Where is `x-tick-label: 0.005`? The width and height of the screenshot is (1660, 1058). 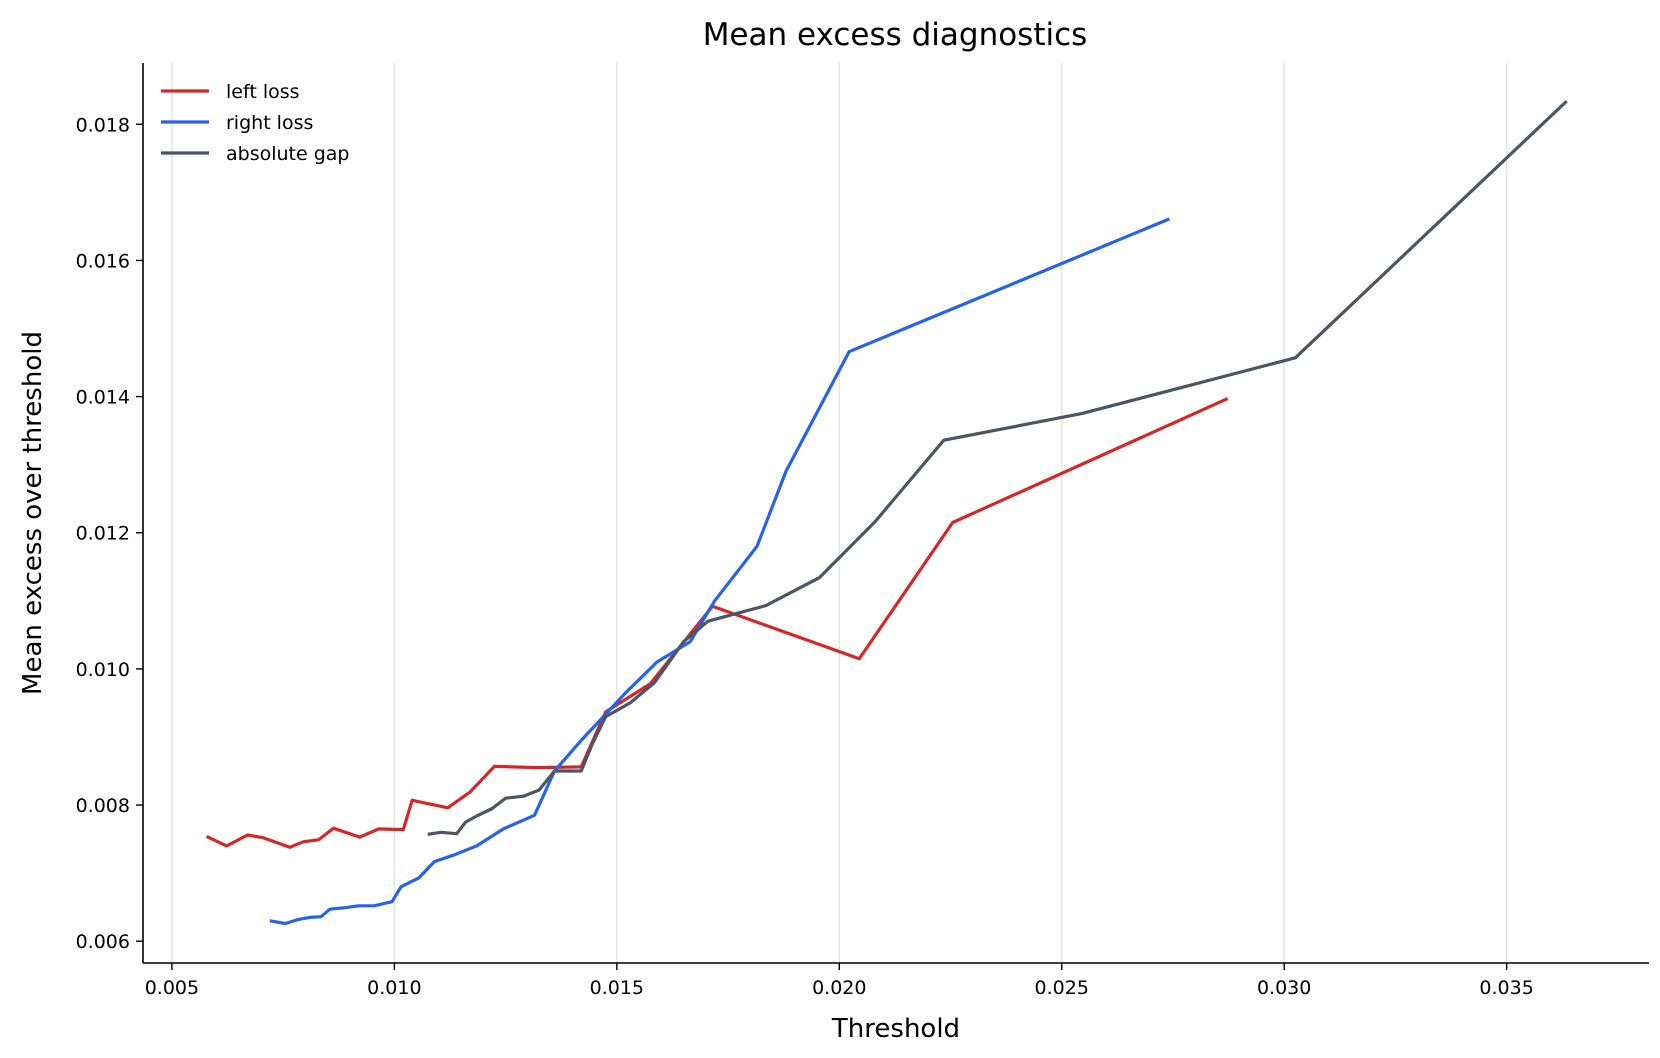 x-tick-label: 0.005 is located at coordinates (172, 988).